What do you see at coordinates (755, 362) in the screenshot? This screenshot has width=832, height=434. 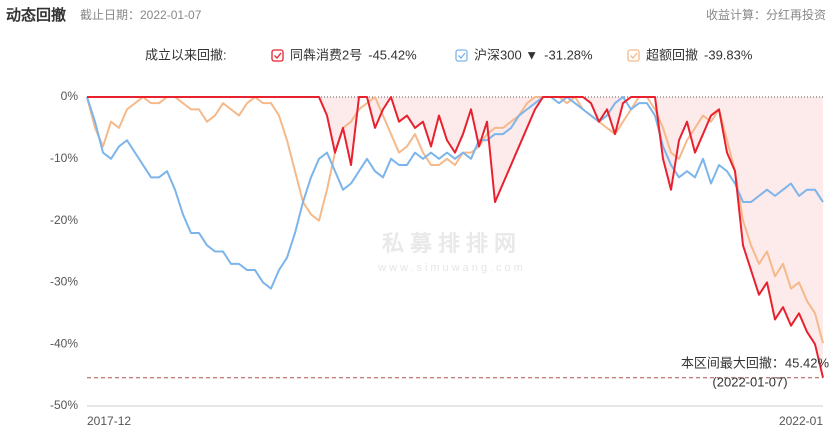 I see `annotation-text: 本区间最大回撤：45.42%` at bounding box center [755, 362].